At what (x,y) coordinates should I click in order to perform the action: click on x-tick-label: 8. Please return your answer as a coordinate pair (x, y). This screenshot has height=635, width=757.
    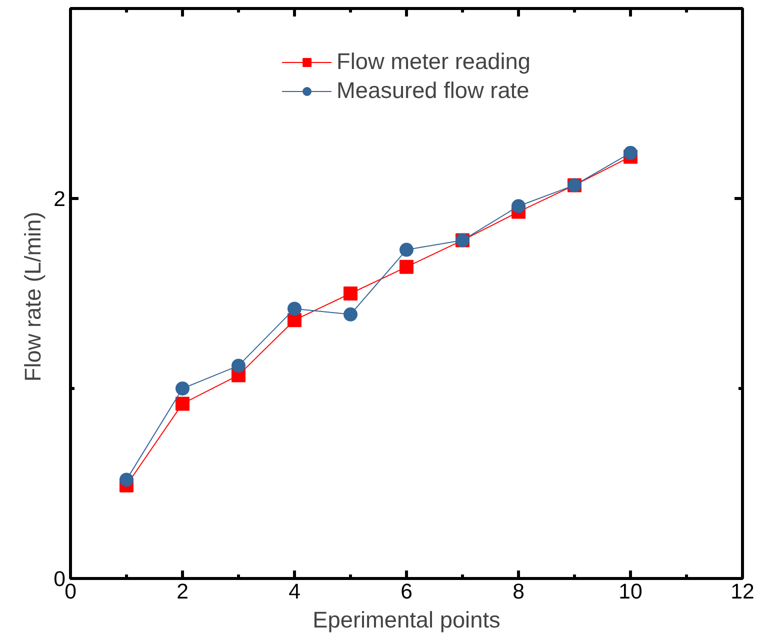
    Looking at the image, I should click on (518, 592).